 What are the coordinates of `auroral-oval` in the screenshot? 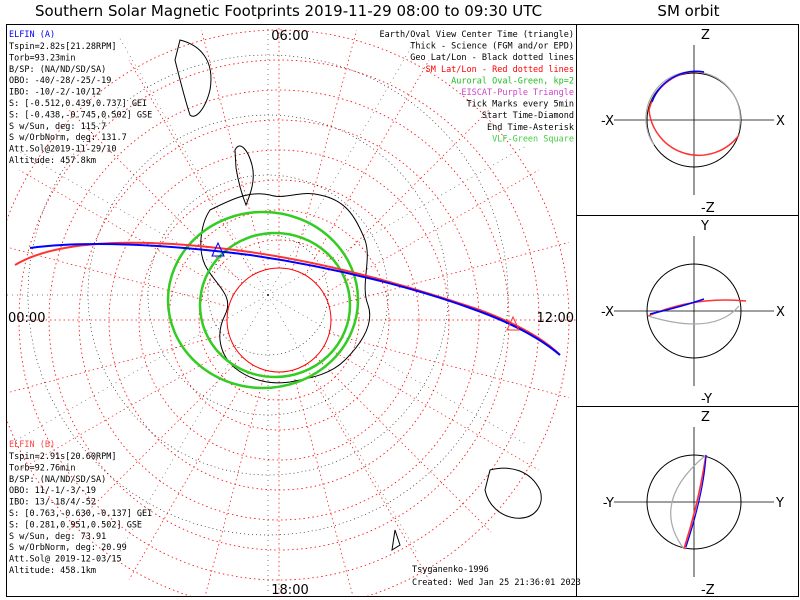 It's located at (263, 300).